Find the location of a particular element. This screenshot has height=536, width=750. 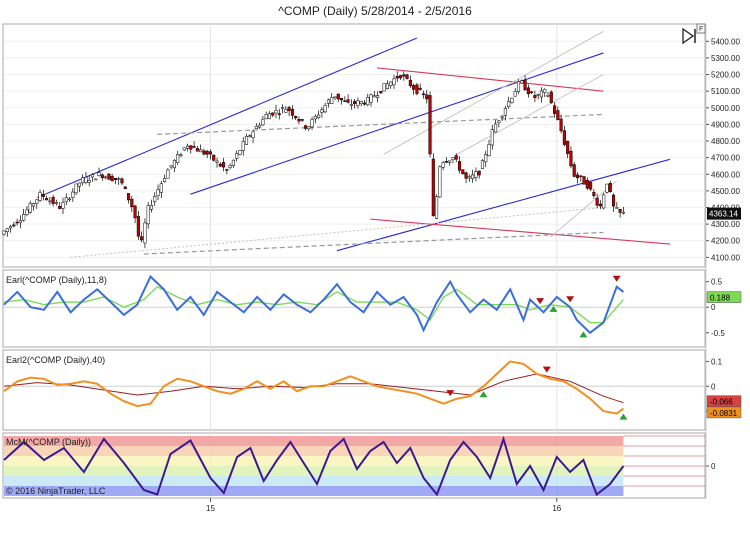

earl-axis-tick-label: 0 is located at coordinates (713, 307).